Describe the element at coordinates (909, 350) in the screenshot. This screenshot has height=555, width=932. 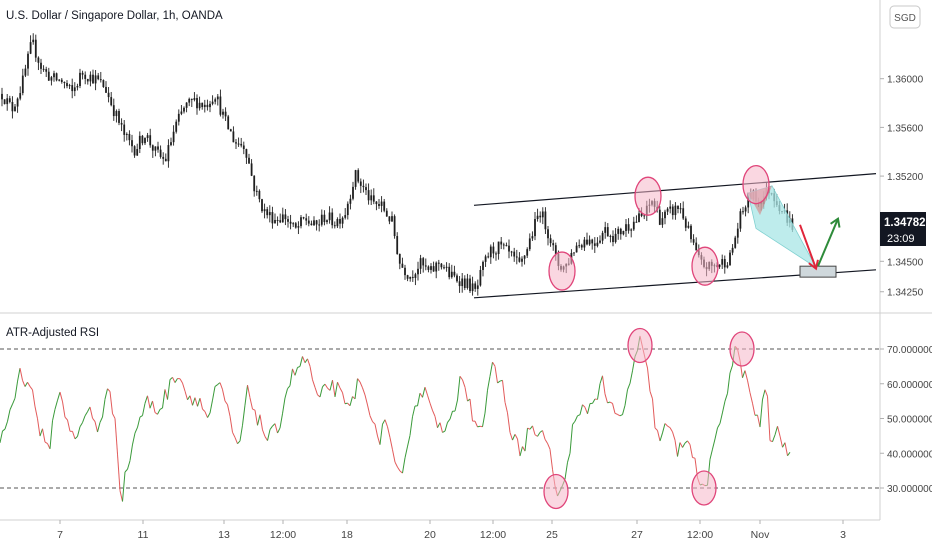
I see `rsi-axis-tick-label: 70.000000` at that location.